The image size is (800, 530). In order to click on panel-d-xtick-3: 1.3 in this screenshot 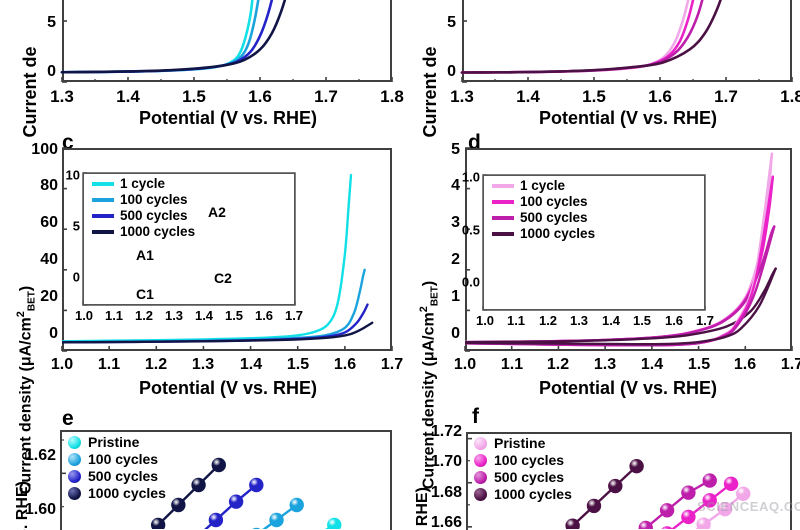, I will do `click(605, 364)`.